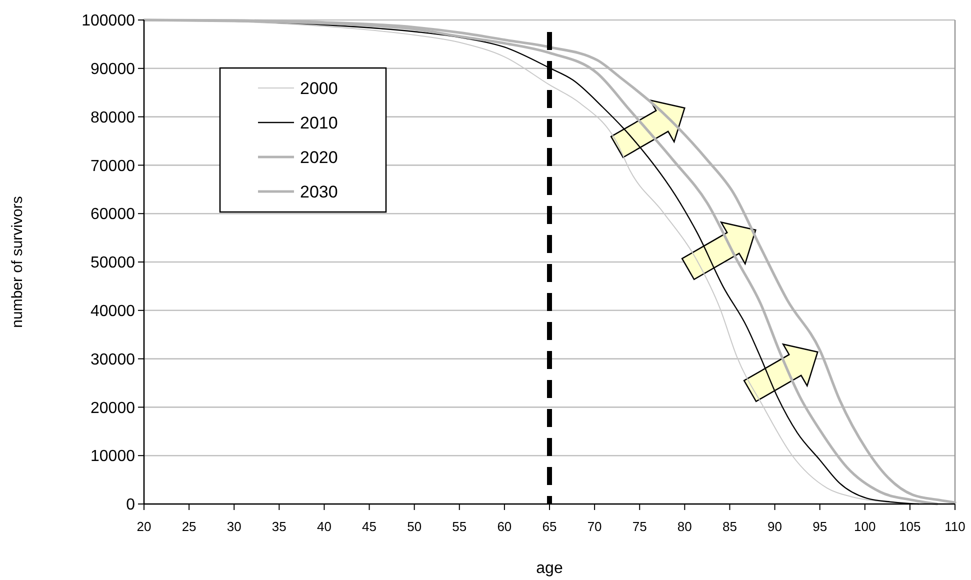  What do you see at coordinates (910, 526) in the screenshot?
I see `x-tick-label: 105` at bounding box center [910, 526].